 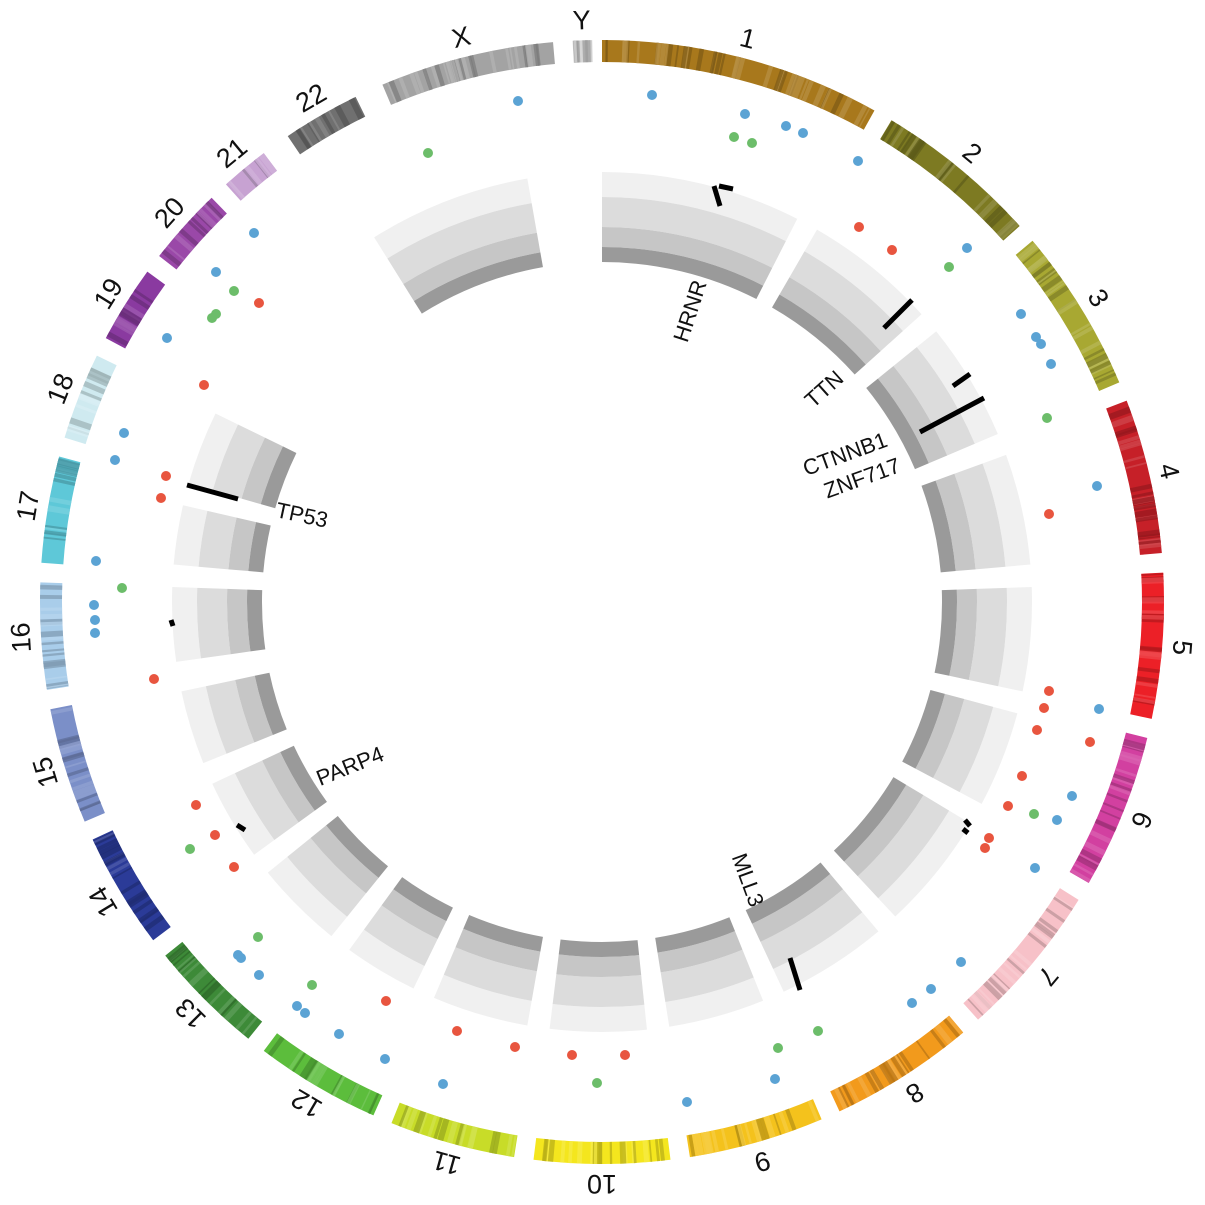 What do you see at coordinates (824, 388) in the screenshot?
I see `gene-label-ttn: TTN` at bounding box center [824, 388].